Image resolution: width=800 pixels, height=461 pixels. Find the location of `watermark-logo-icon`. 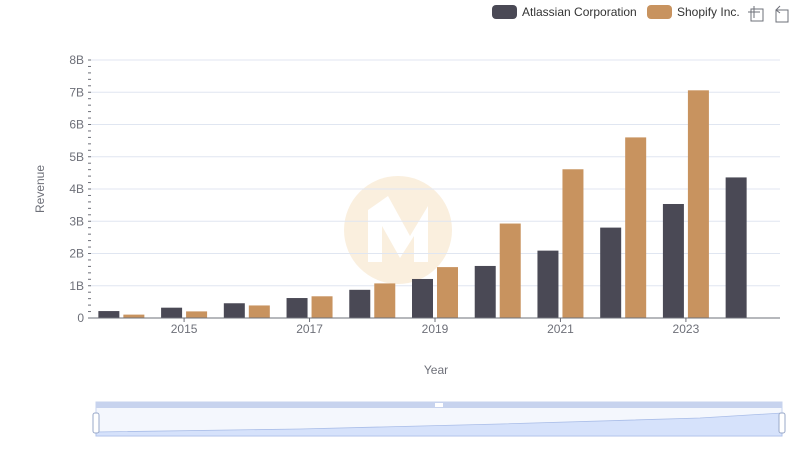

watermark-logo-icon is located at coordinates (398, 230).